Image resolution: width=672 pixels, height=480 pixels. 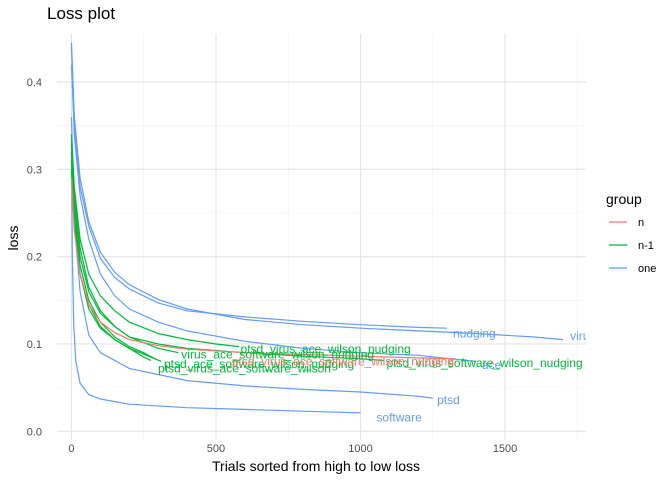 I want to click on y-tick-label: 0.1, so click(x=34, y=345).